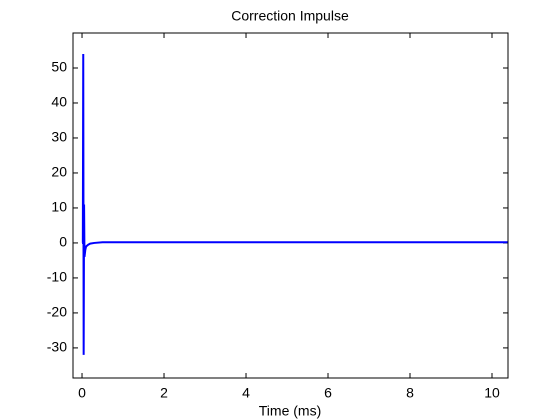 This screenshot has height=420, width=560. What do you see at coordinates (290, 16) in the screenshot?
I see `chart-title: Correction Impulse` at bounding box center [290, 16].